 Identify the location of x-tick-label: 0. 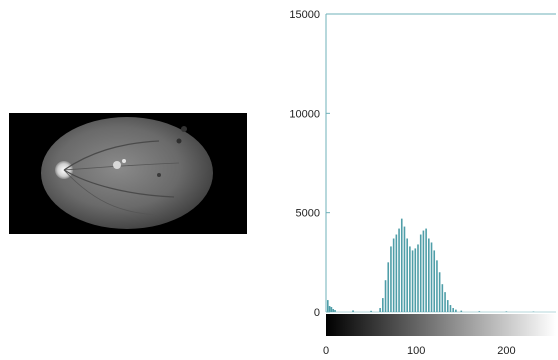
(326, 351).